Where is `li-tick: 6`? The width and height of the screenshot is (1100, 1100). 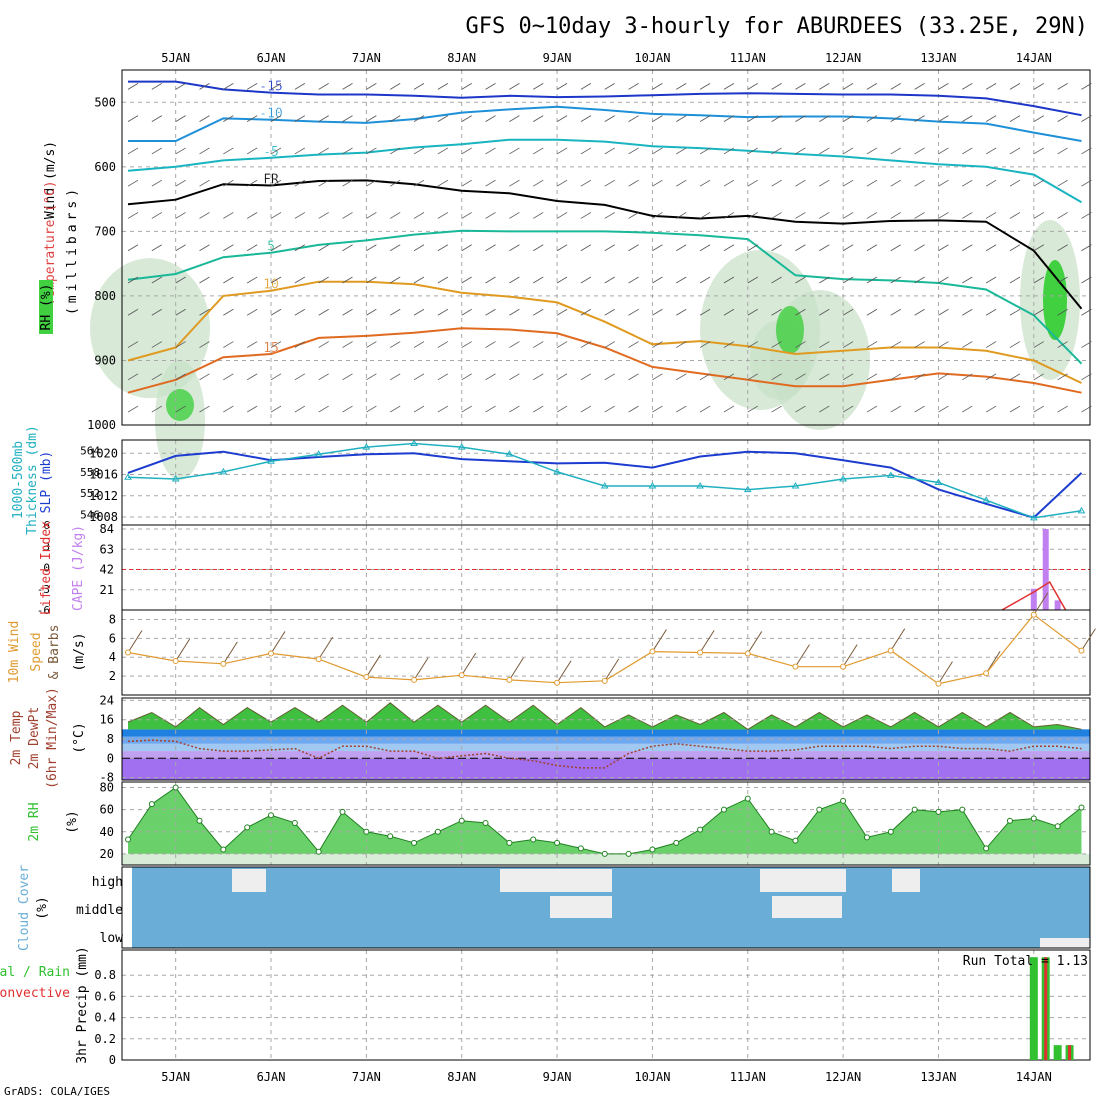 li-tick: 6 is located at coordinates (46, 525).